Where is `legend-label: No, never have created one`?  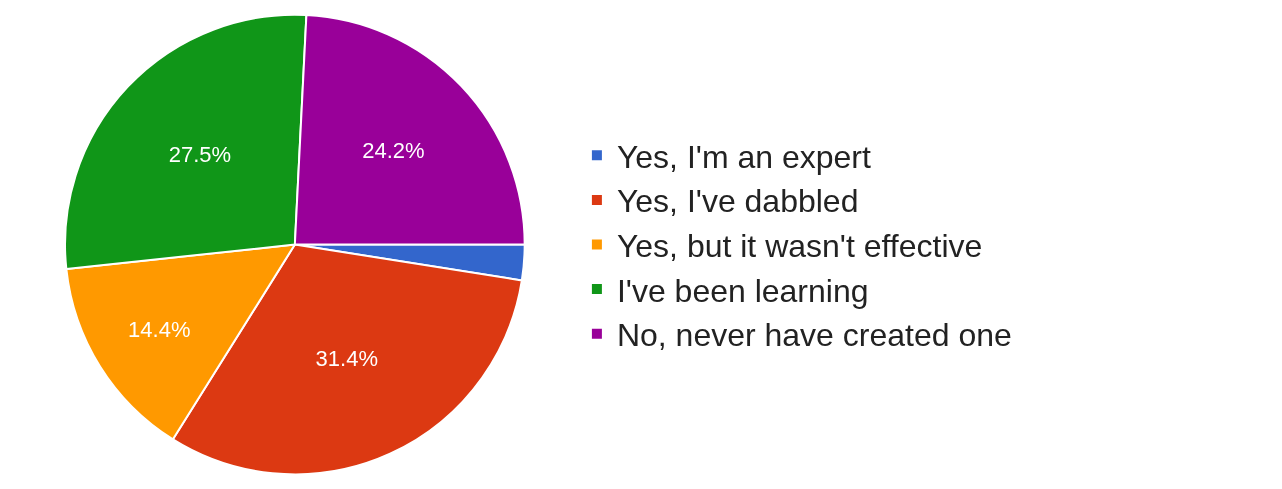 legend-label: No, never have created one is located at coordinates (814, 335).